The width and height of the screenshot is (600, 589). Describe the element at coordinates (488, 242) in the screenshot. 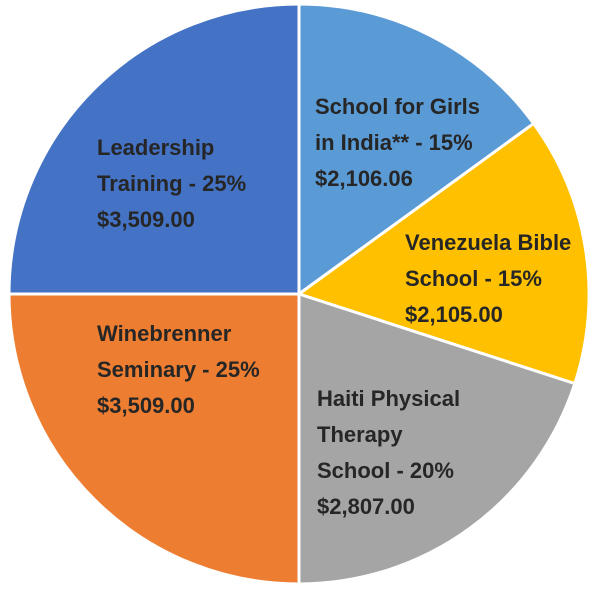

I see `slice-label-line: Venezuela Bible` at that location.